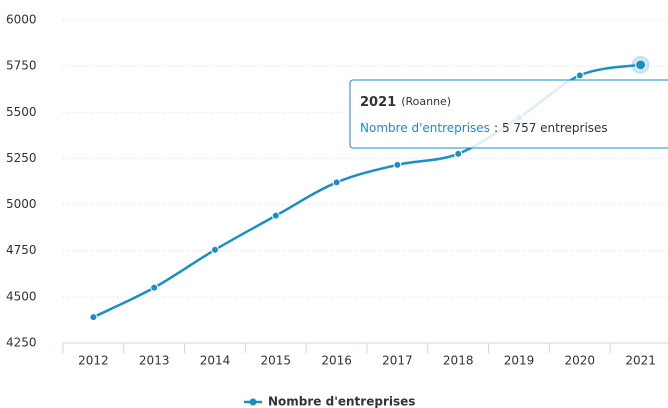 The width and height of the screenshot is (668, 408). Describe the element at coordinates (397, 361) in the screenshot. I see `x-tick-label: 2017` at that location.